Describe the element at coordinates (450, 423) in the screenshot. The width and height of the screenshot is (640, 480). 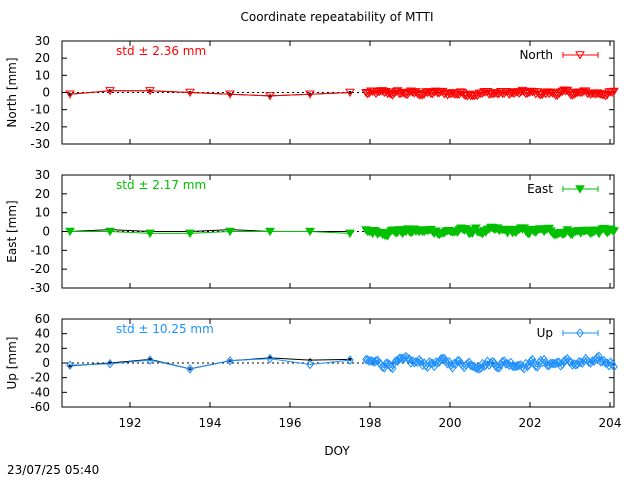
I see `x-tick-label: 200` at that location.